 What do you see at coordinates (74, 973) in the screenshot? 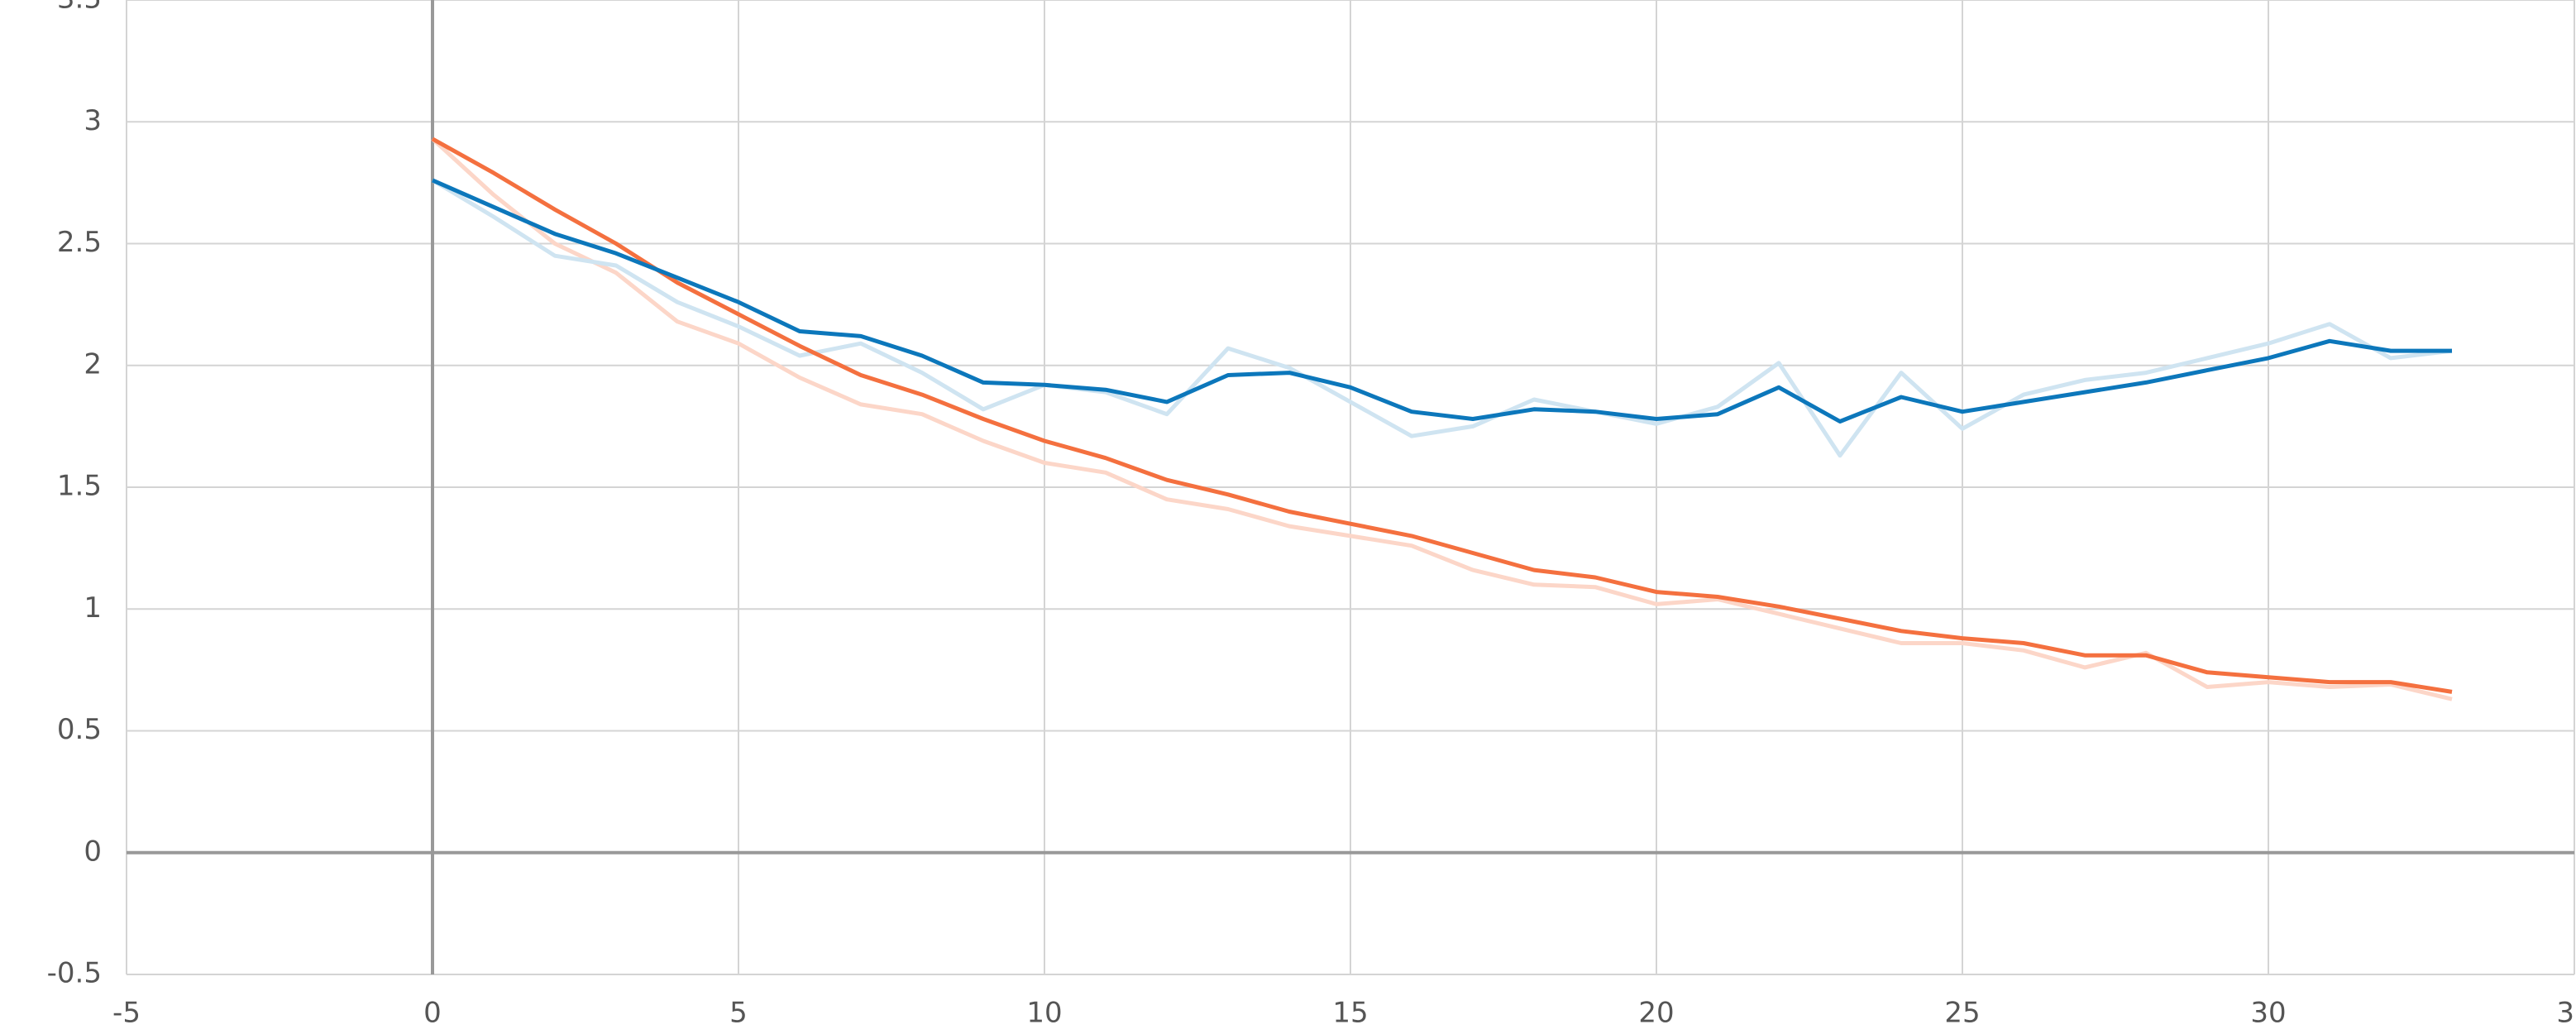
I see `y-tick-label: -0.5` at bounding box center [74, 973].